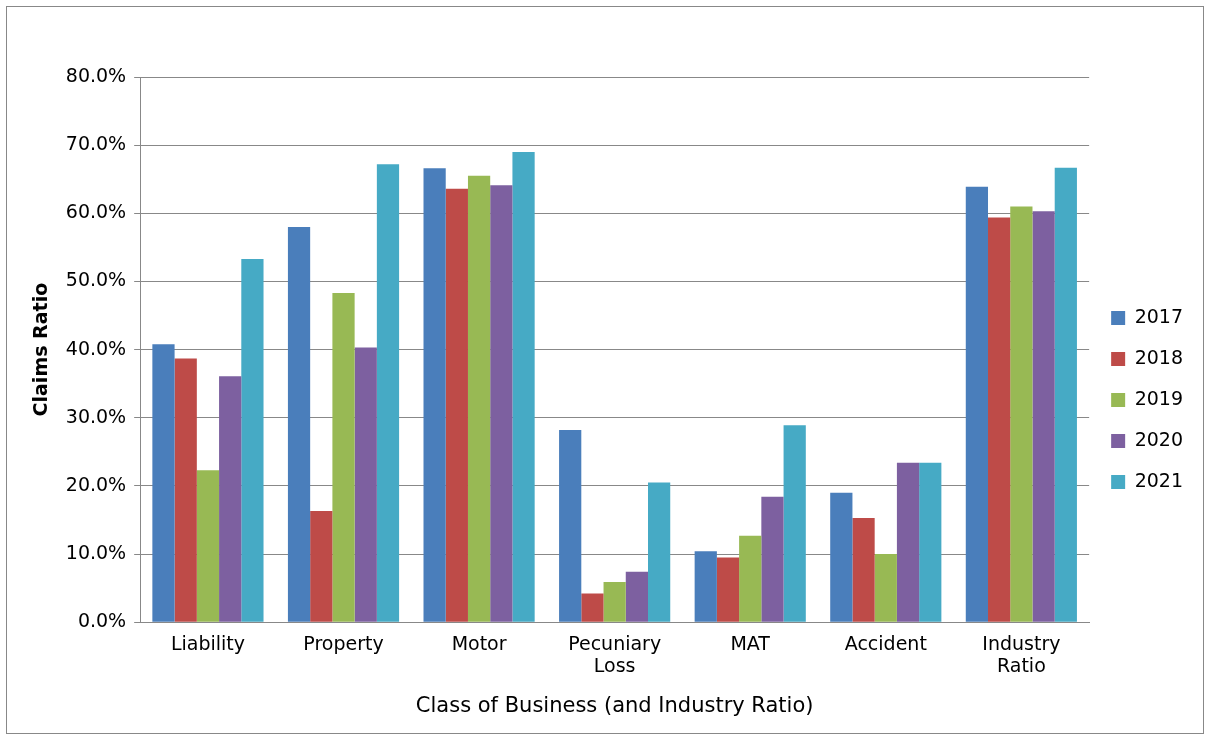  Describe the element at coordinates (96, 415) in the screenshot. I see `y-tick-label: 30.0%` at that location.